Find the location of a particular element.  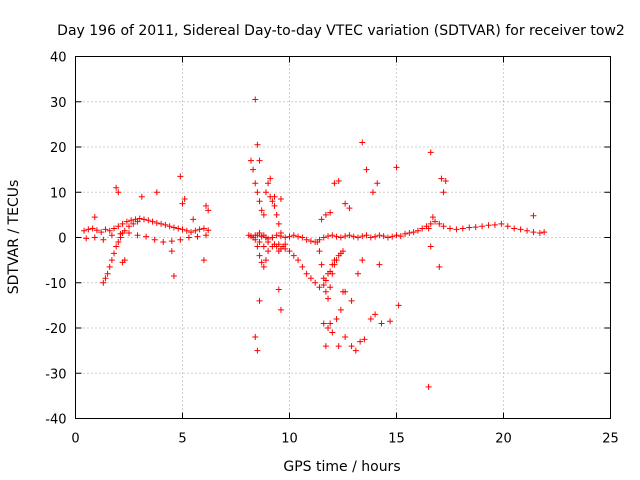

x-tick-label: 25 is located at coordinates (610, 439).